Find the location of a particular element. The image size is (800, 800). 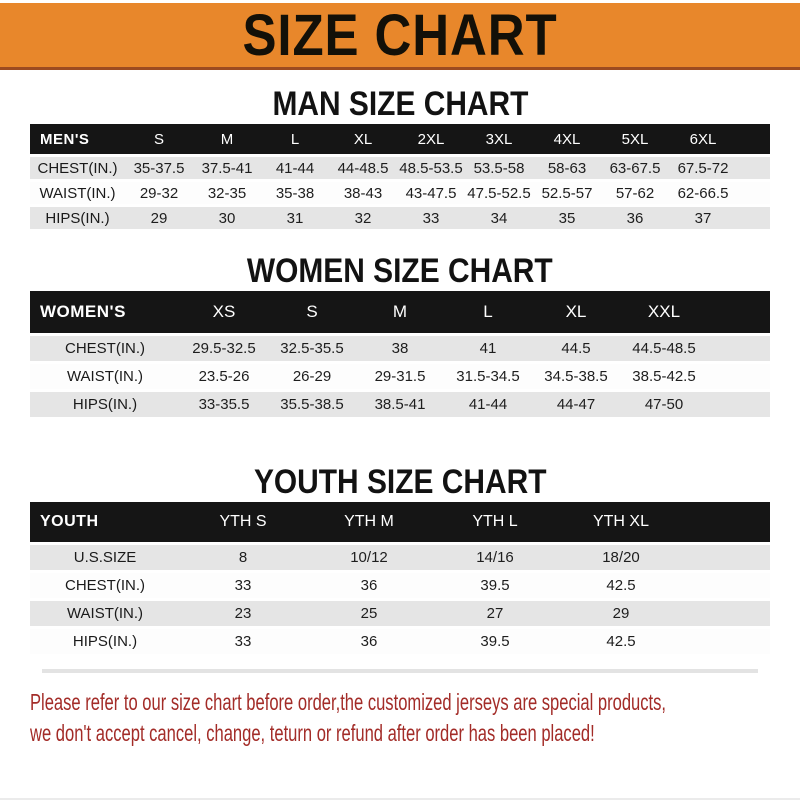

data-cell: 38.5-41 is located at coordinates (400, 404).